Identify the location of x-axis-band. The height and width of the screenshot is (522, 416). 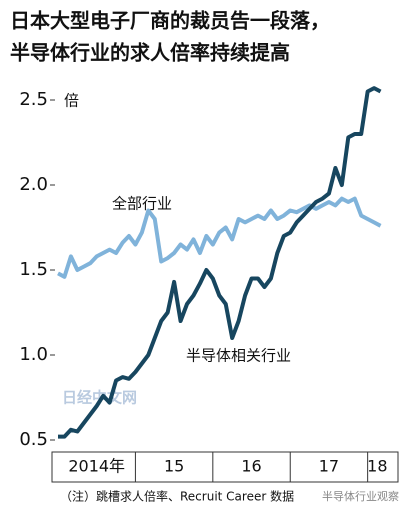
(225, 467).